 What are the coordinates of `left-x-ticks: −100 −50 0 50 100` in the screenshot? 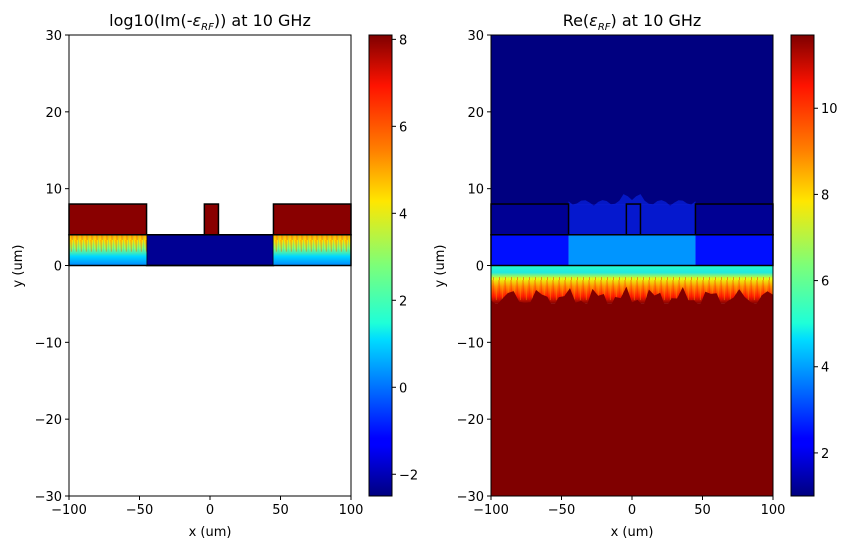 It's located at (207, 507).